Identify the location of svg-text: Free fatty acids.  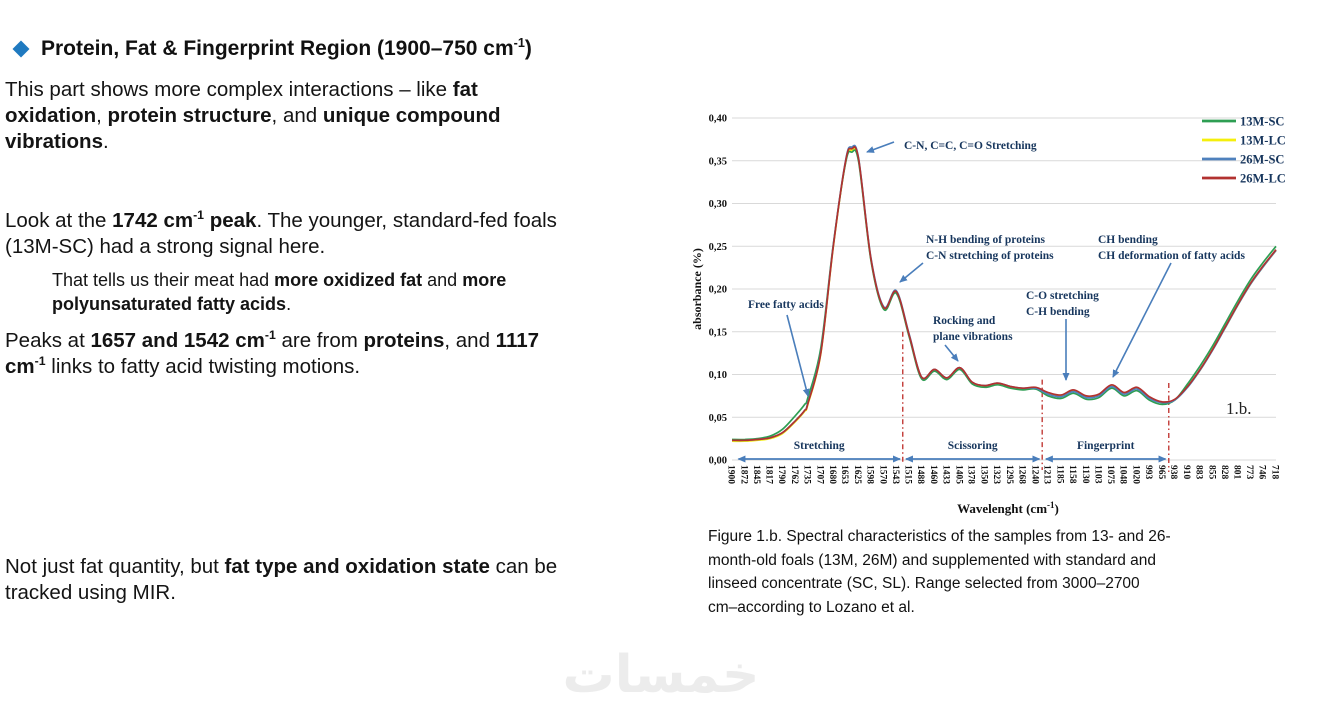
(786, 305).